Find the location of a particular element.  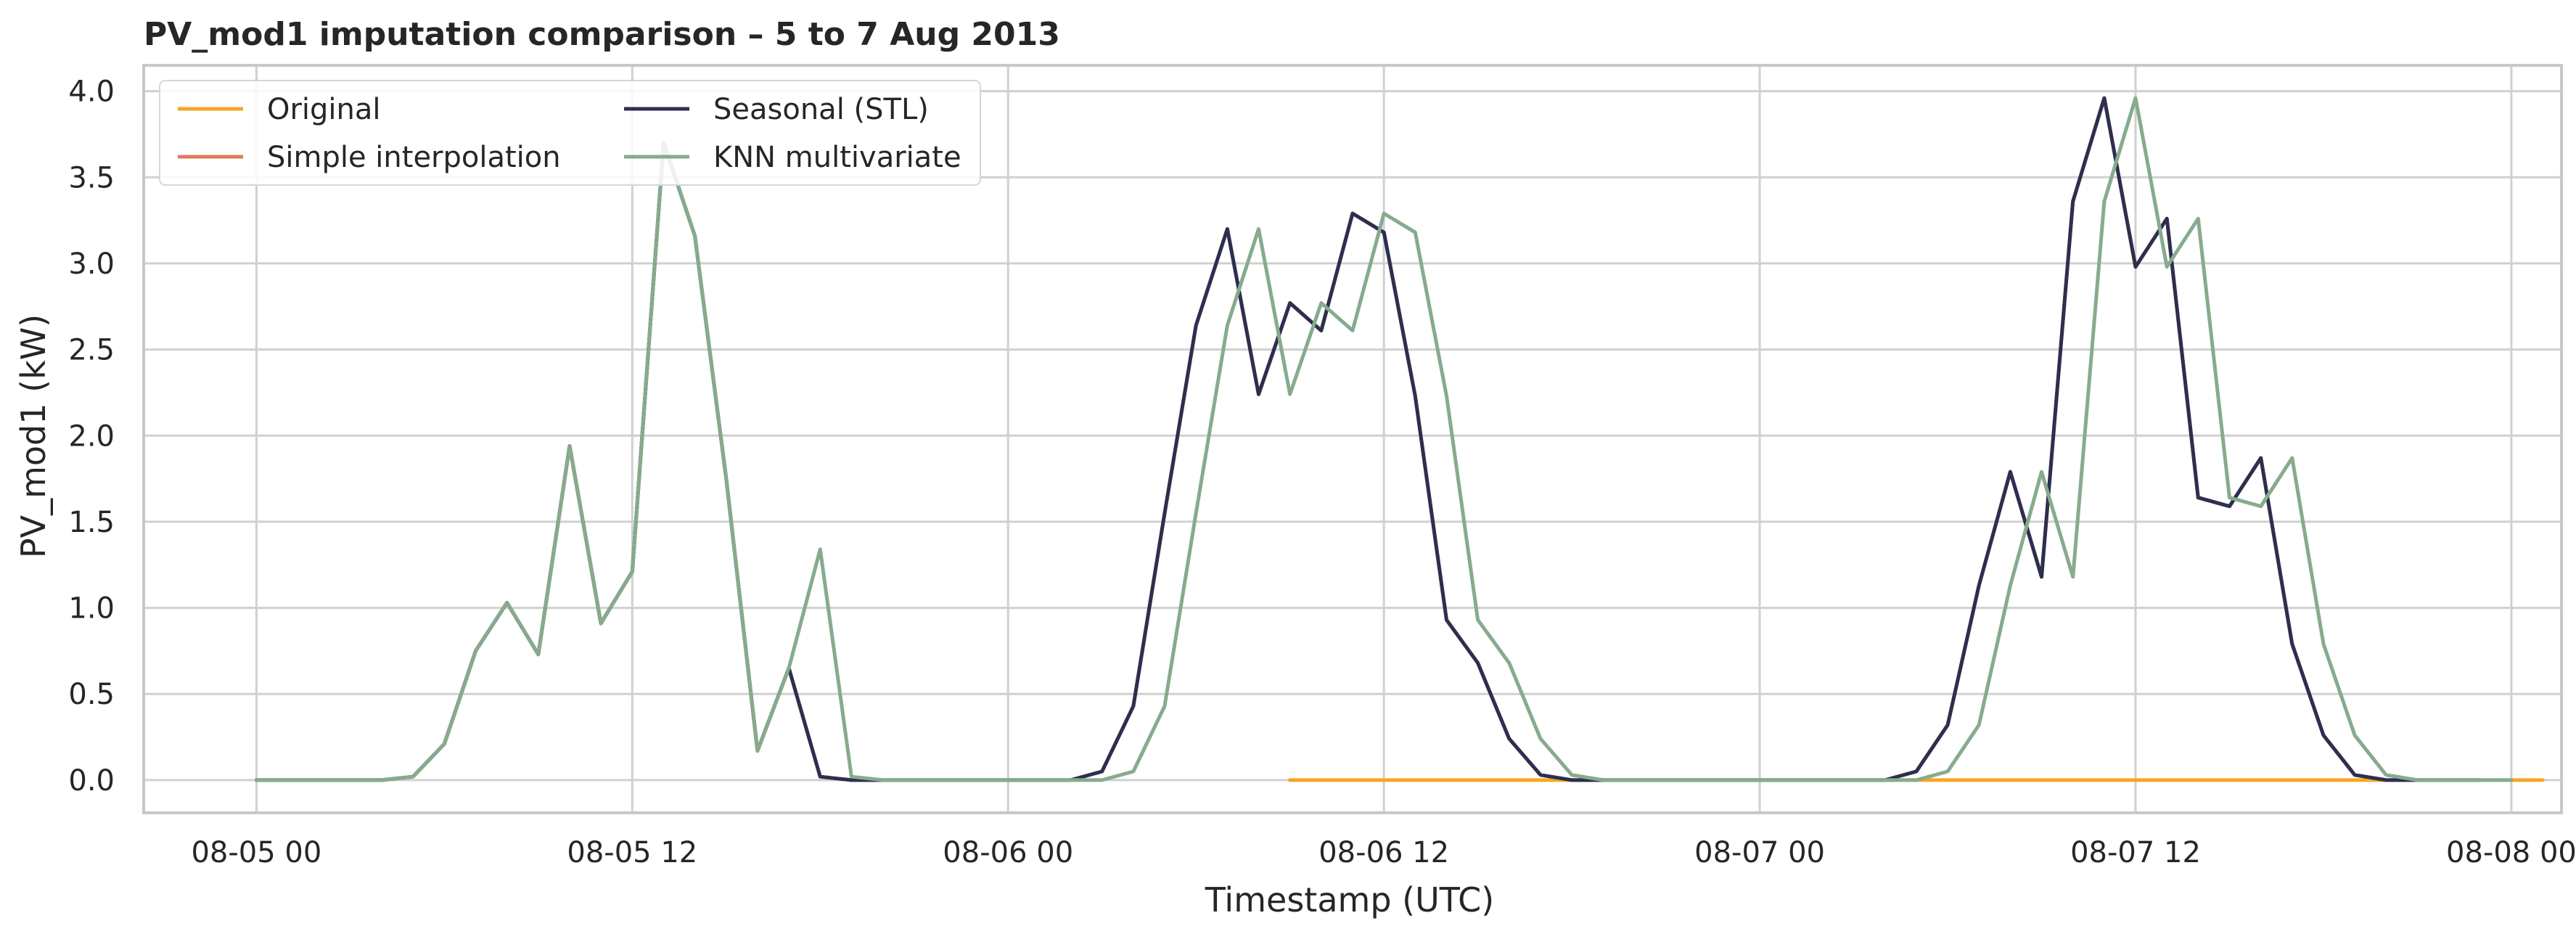

y-tick-label: 3.5 is located at coordinates (91, 177).